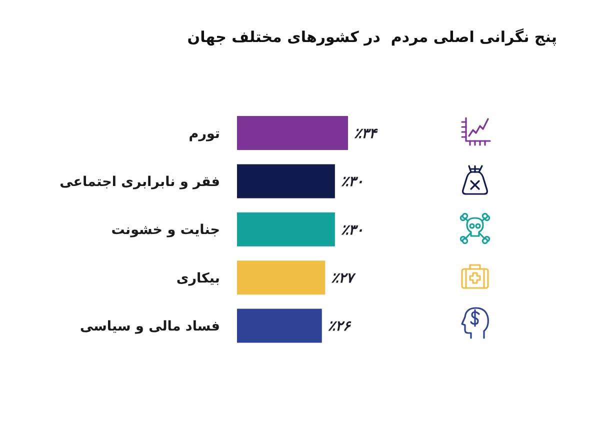  I want to click on y-tick-label: بیکاری, so click(198, 278).